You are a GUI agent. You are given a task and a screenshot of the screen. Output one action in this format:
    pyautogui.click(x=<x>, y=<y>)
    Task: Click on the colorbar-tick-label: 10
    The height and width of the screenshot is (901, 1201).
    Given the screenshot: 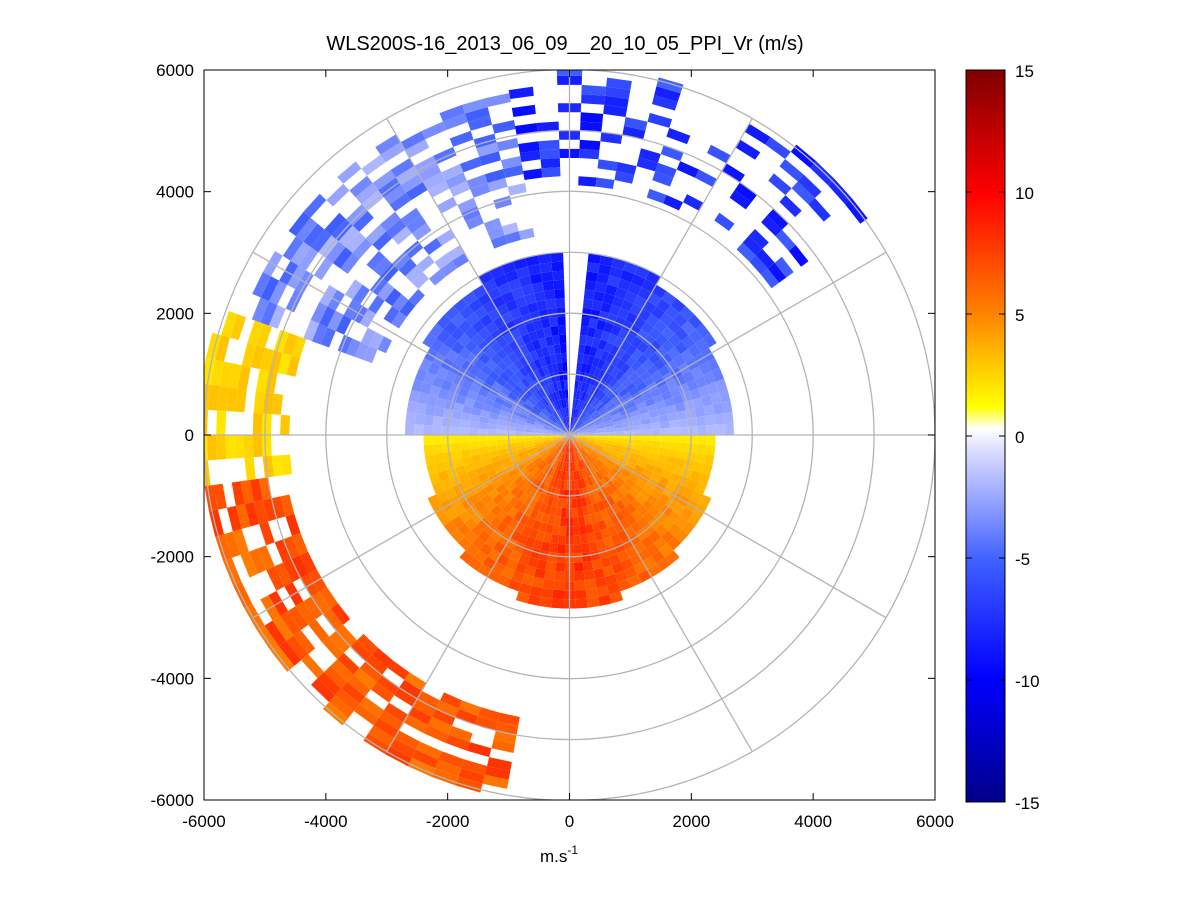 What is the action you would take?
    pyautogui.click(x=1024, y=193)
    